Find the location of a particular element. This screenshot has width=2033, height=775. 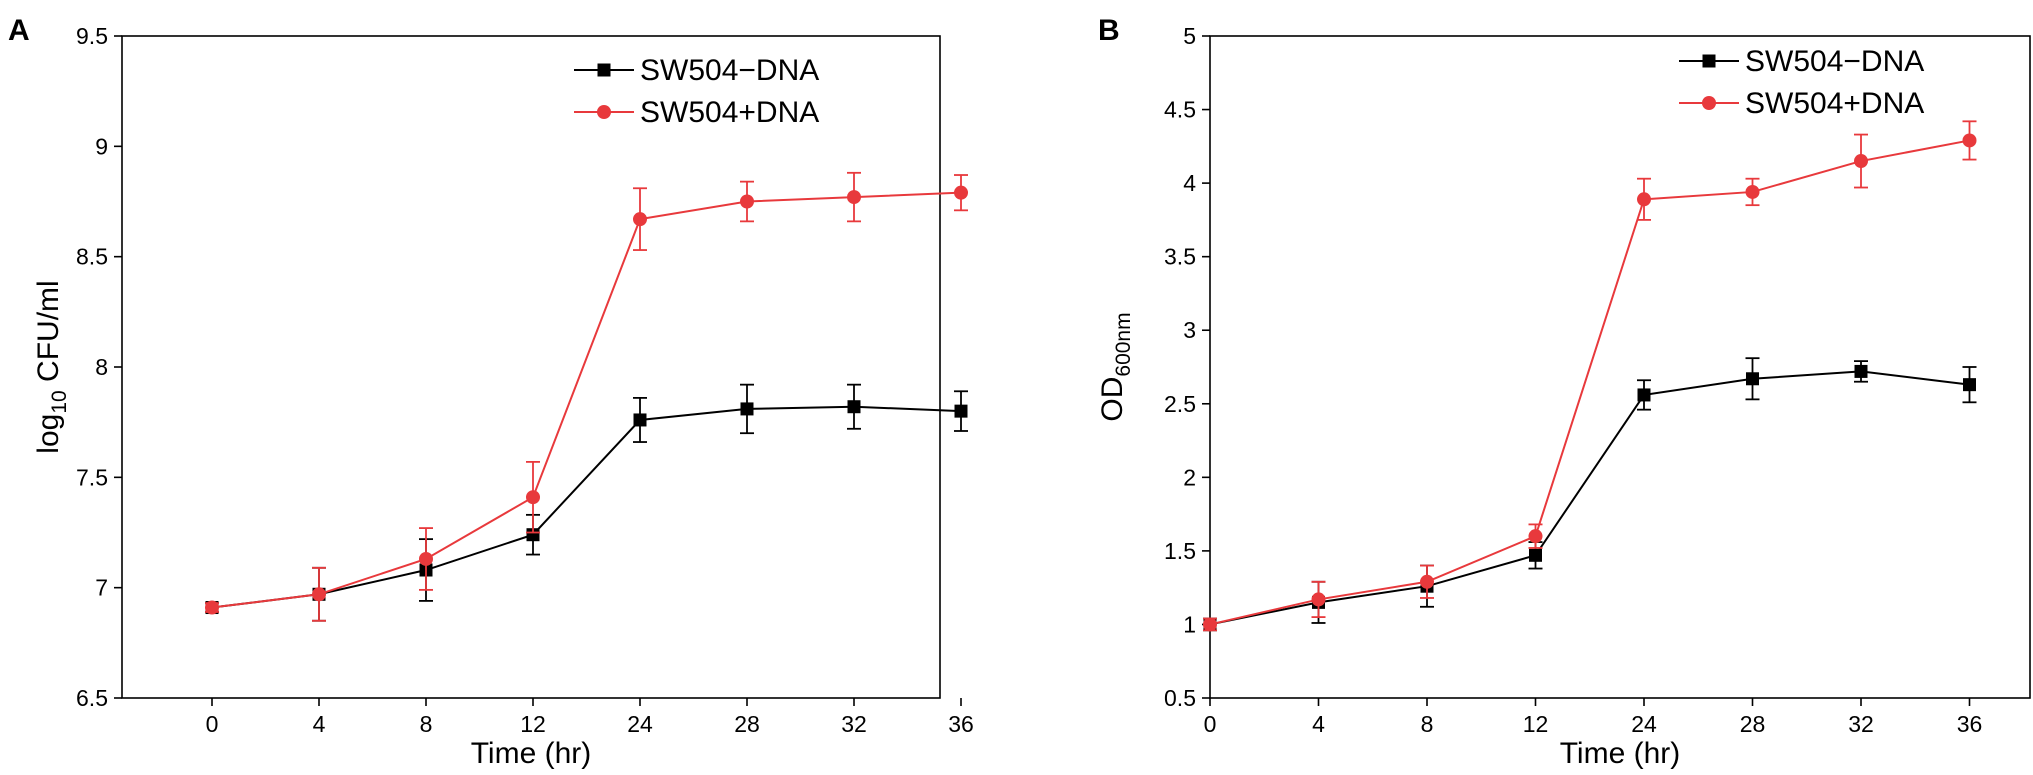

y-tick-label: 5 is located at coordinates (1189, 36).